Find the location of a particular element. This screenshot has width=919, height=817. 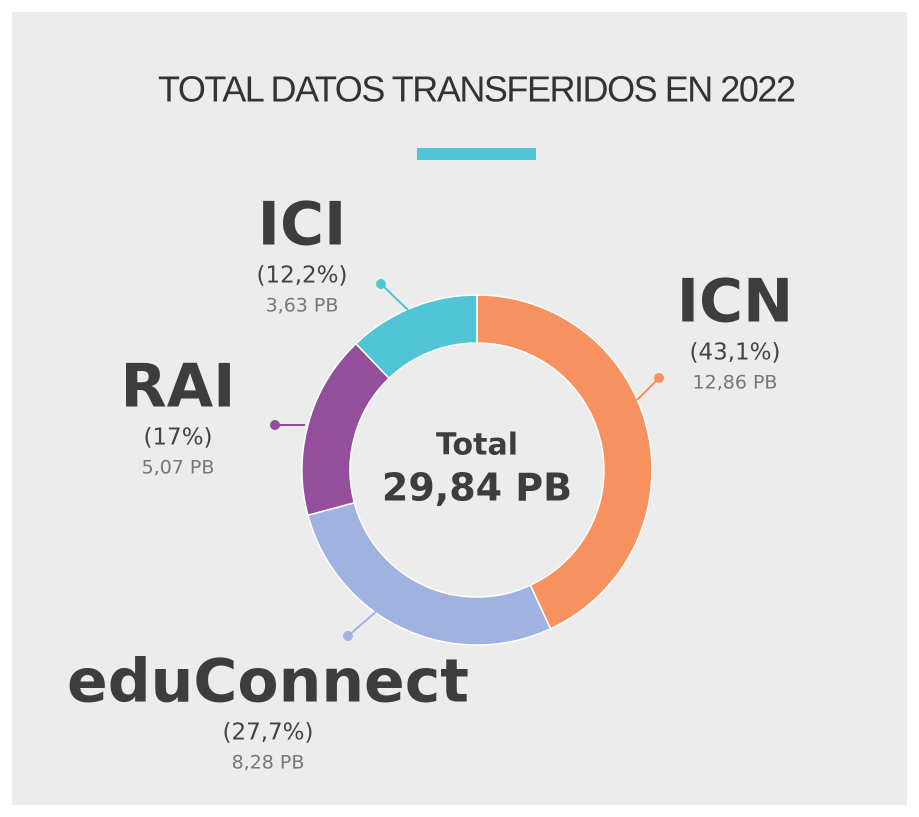

category-label: ICI is located at coordinates (302, 225).